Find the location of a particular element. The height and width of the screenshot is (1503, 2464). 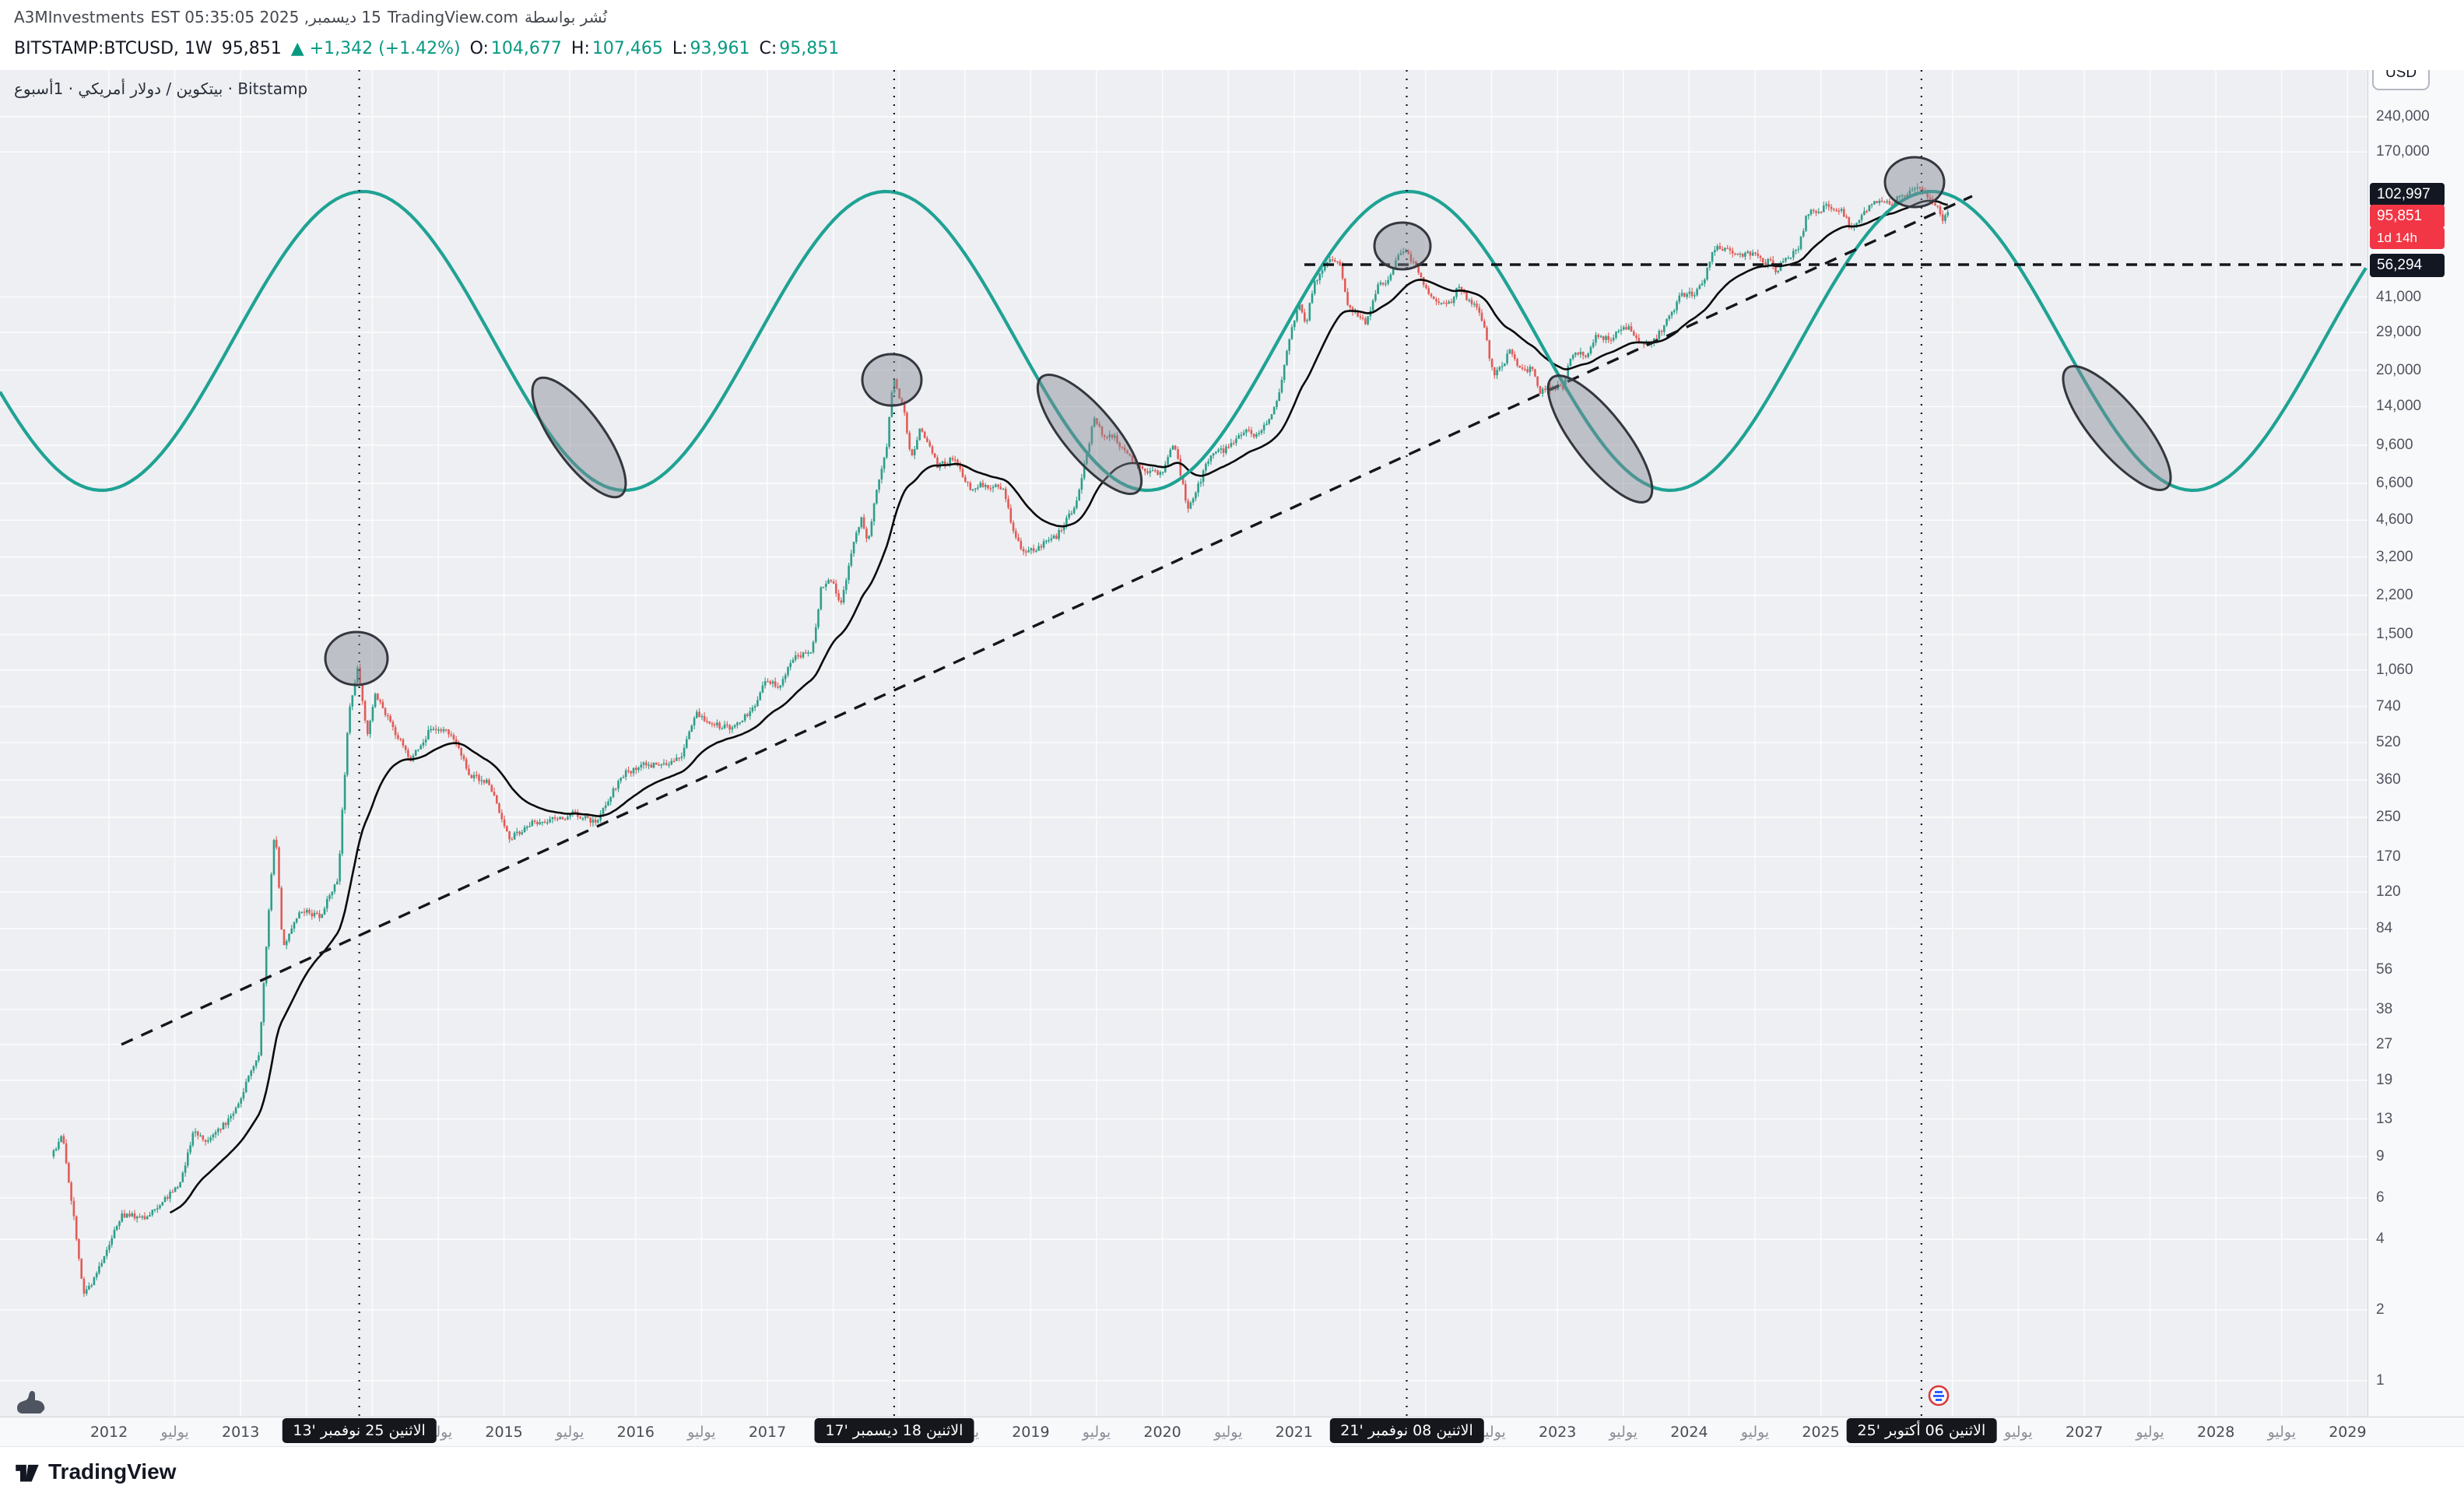

price-tick-label: 6 is located at coordinates (2380, 1197).